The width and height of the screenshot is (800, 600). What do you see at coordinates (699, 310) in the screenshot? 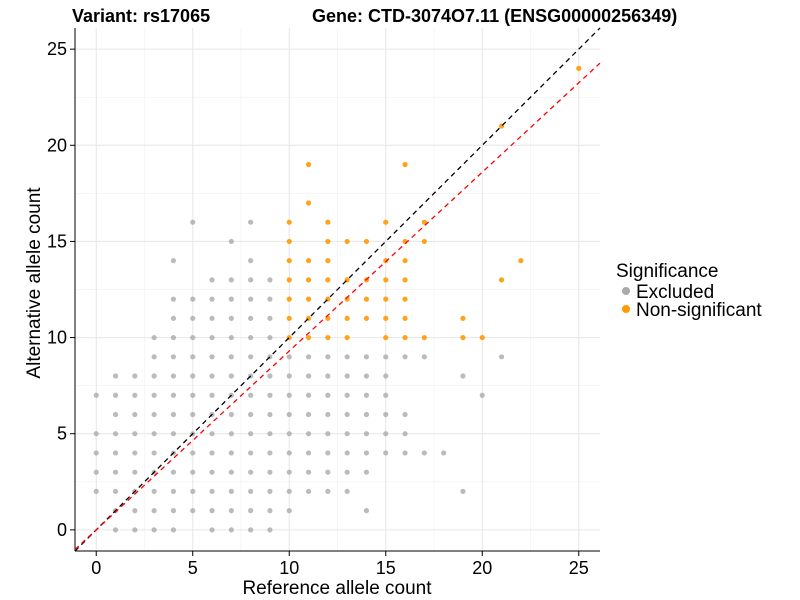
I see `legend-label-non-significant: Non-significant` at bounding box center [699, 310].